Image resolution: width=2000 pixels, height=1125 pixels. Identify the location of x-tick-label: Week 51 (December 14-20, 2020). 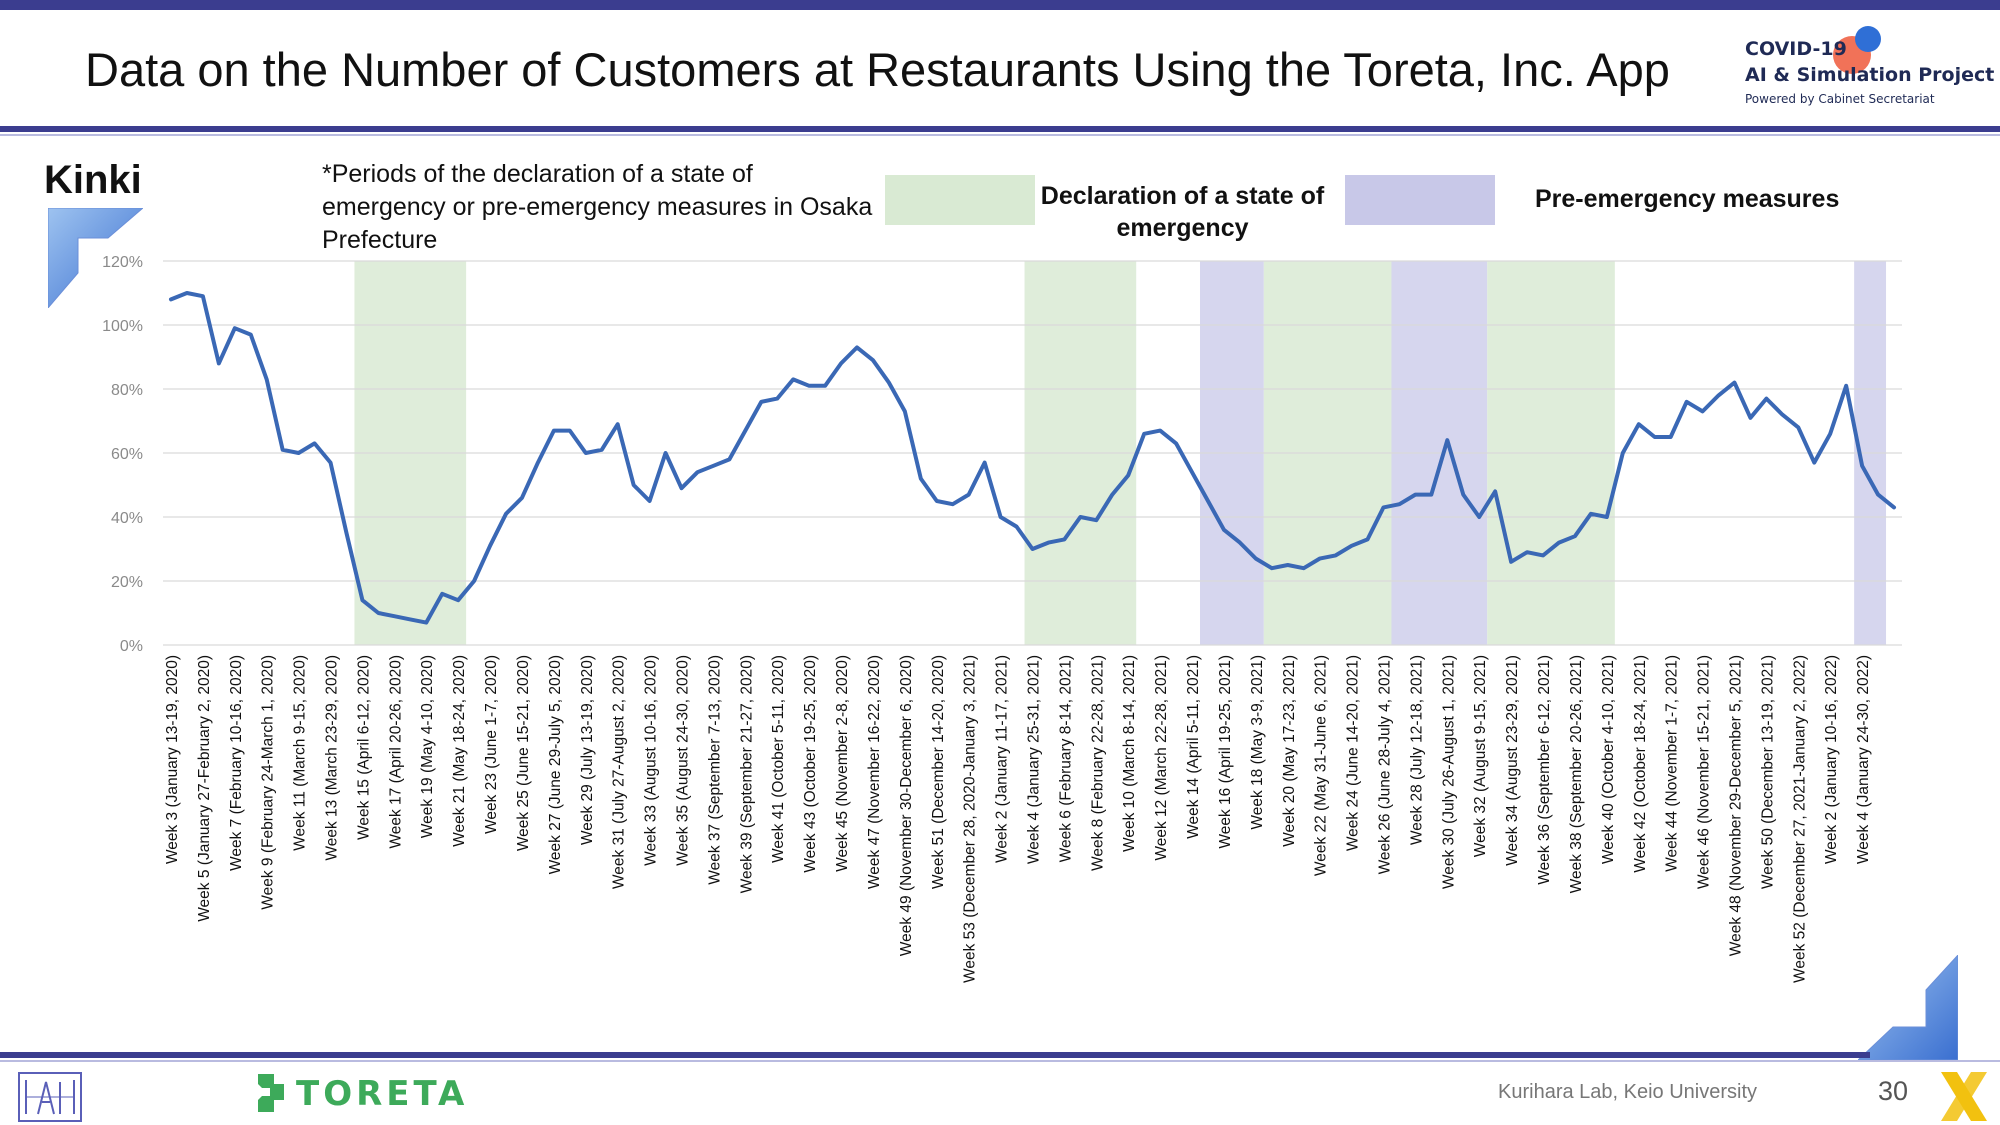
(938, 772).